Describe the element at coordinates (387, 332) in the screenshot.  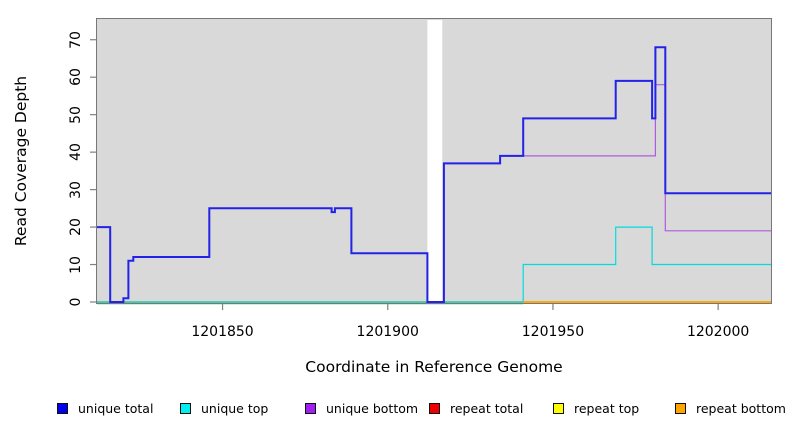
I see `x-tick-label: 1201900` at that location.